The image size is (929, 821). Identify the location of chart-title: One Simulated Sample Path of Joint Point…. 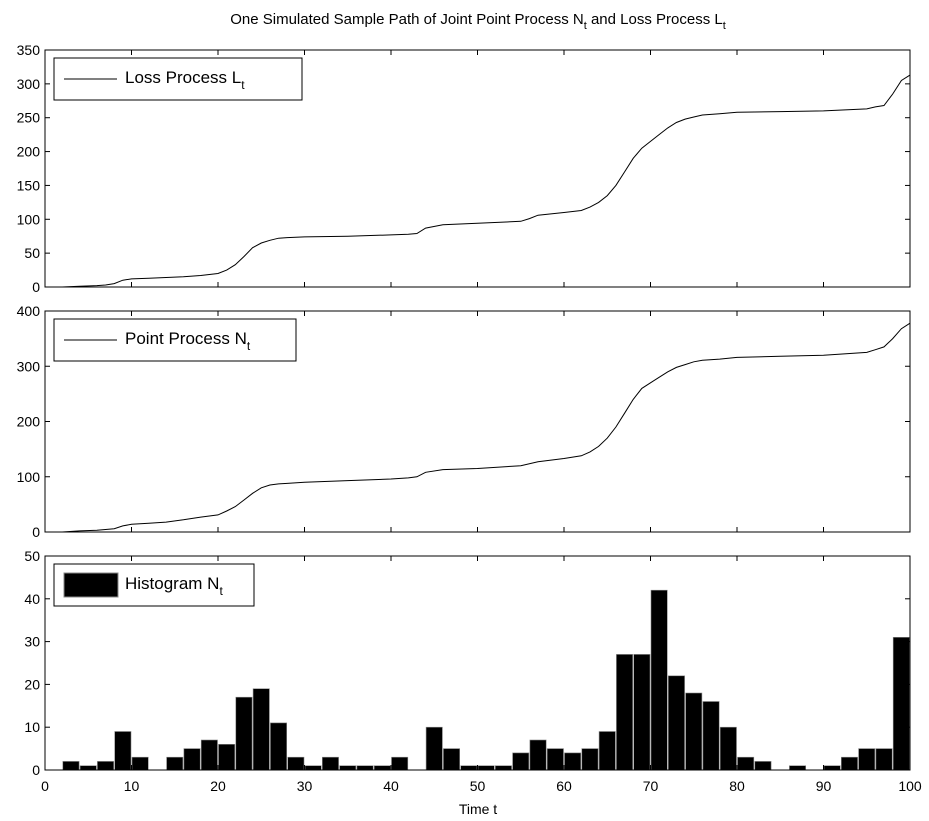
(478, 21).